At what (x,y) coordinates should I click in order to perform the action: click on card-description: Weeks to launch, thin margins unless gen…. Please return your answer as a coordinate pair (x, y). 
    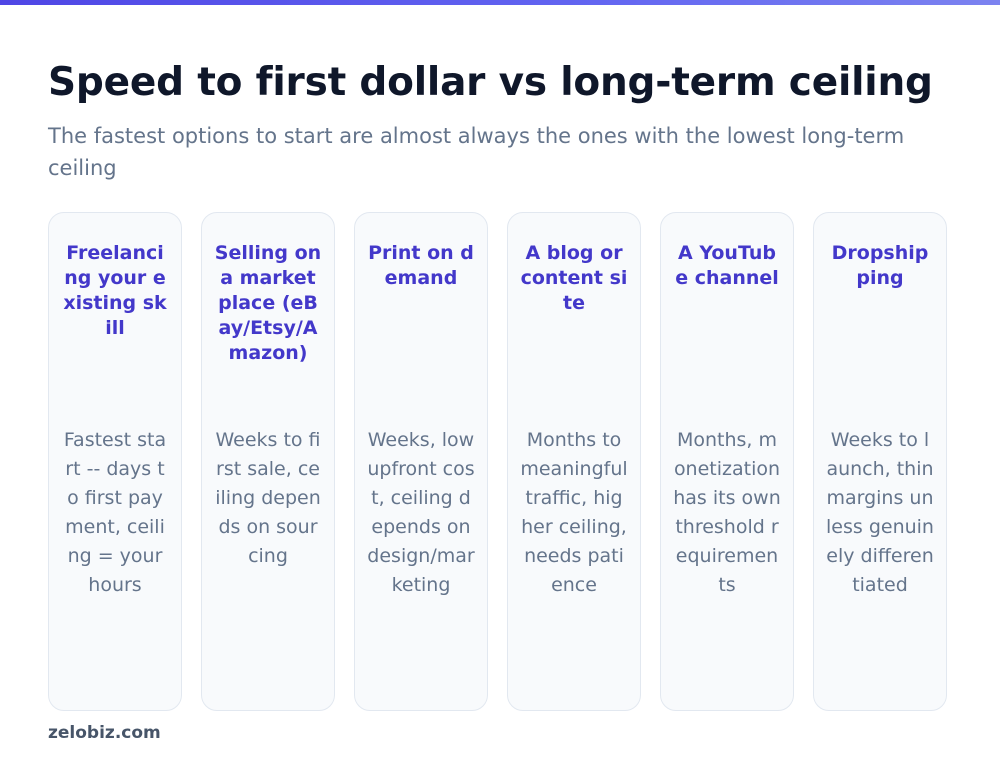
    Looking at the image, I should click on (880, 512).